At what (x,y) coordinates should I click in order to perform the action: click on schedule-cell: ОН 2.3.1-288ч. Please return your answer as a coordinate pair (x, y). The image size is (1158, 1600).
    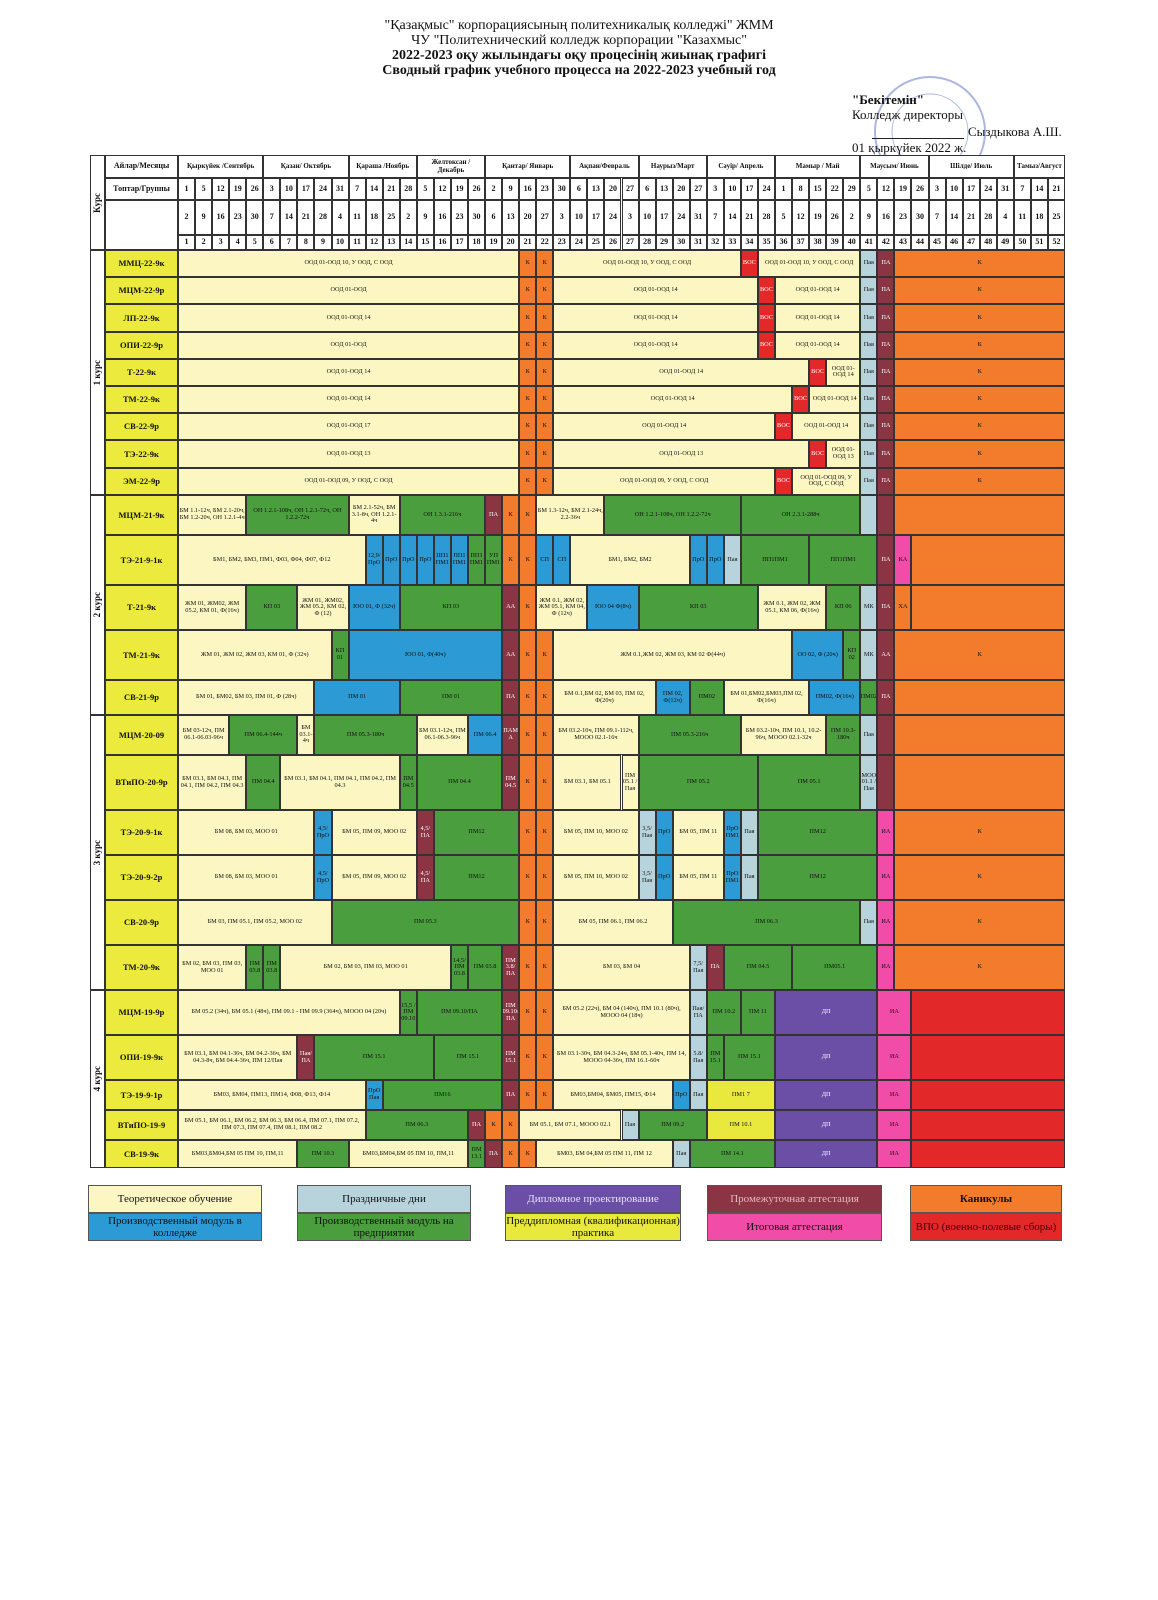
    Looking at the image, I should click on (800, 515).